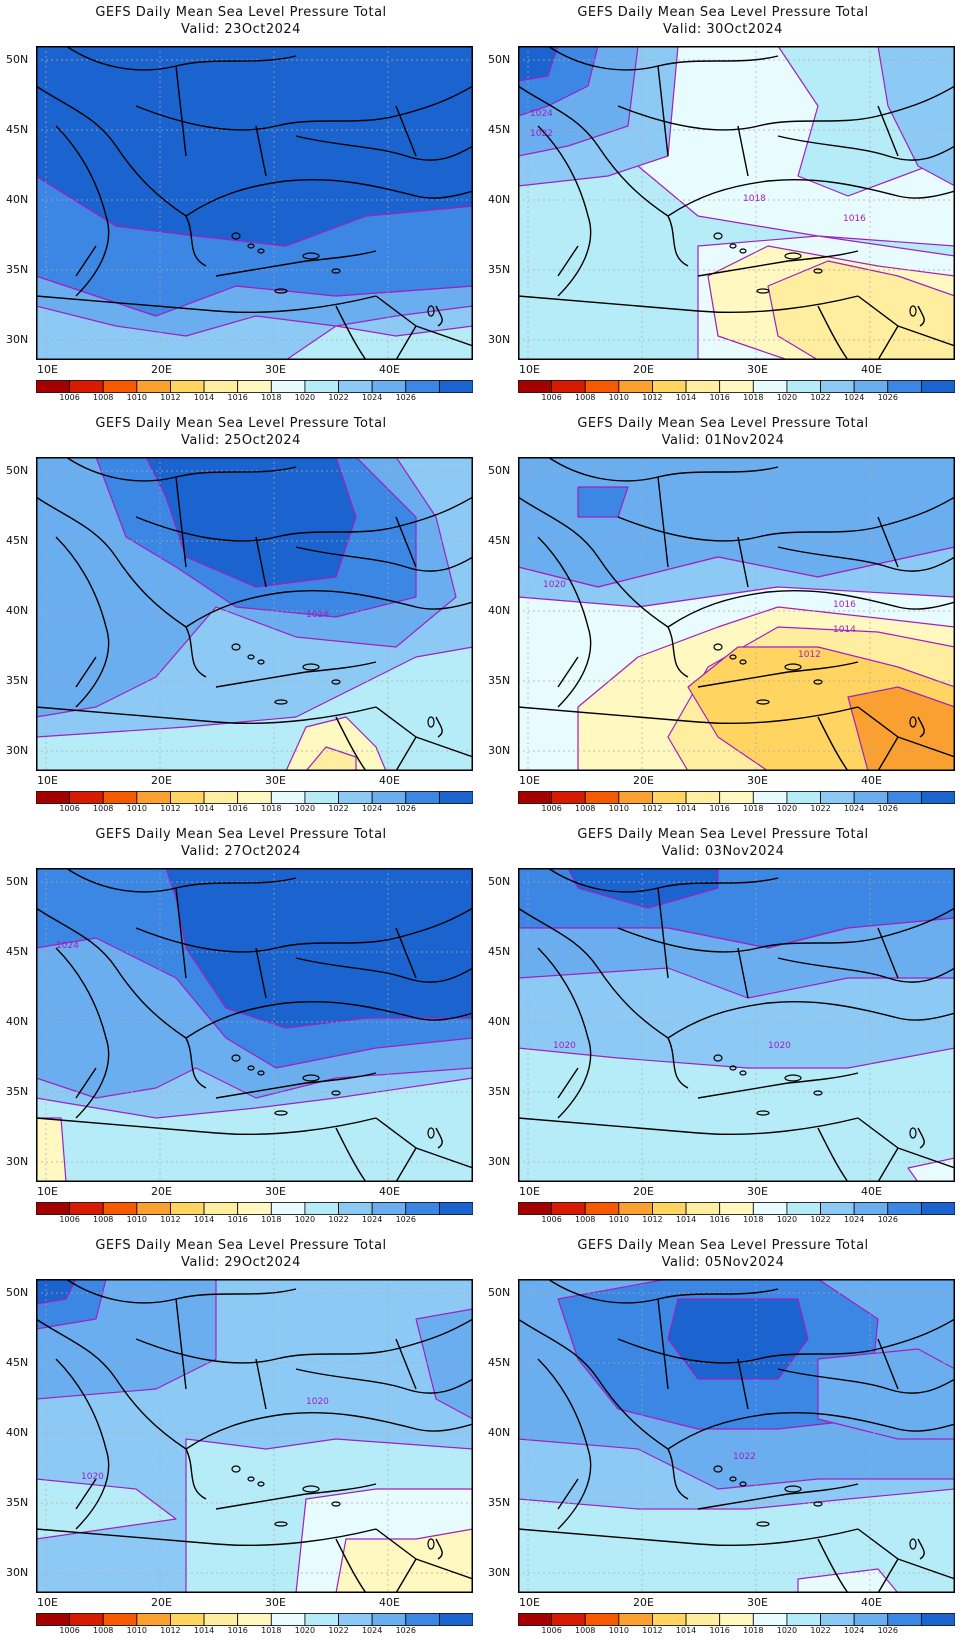  I want to click on lon-tick-label: 40E, so click(389, 369).